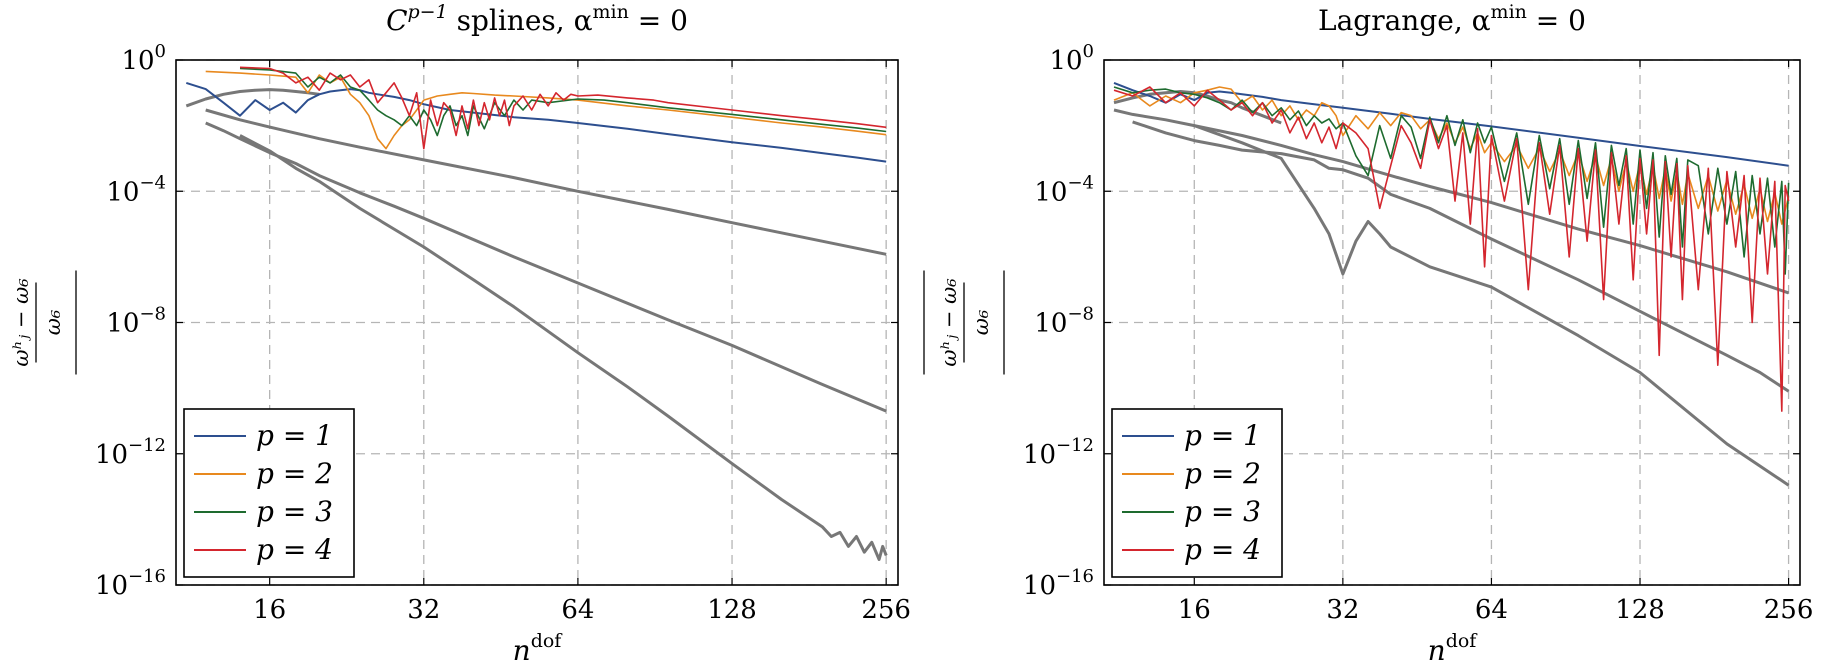 This screenshot has width=1829, height=667. Describe the element at coordinates (1452, 19) in the screenshot. I see `chart-title: Lagrange, αmin = 0` at that location.